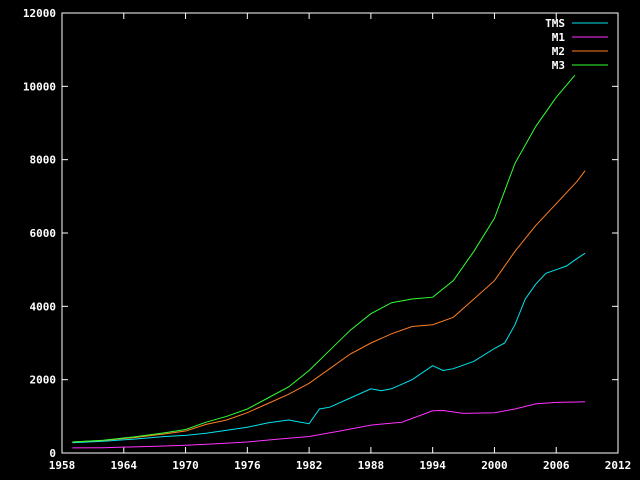  Describe the element at coordinates (555, 23) in the screenshot. I see `legend-label-tms: TMS` at that location.